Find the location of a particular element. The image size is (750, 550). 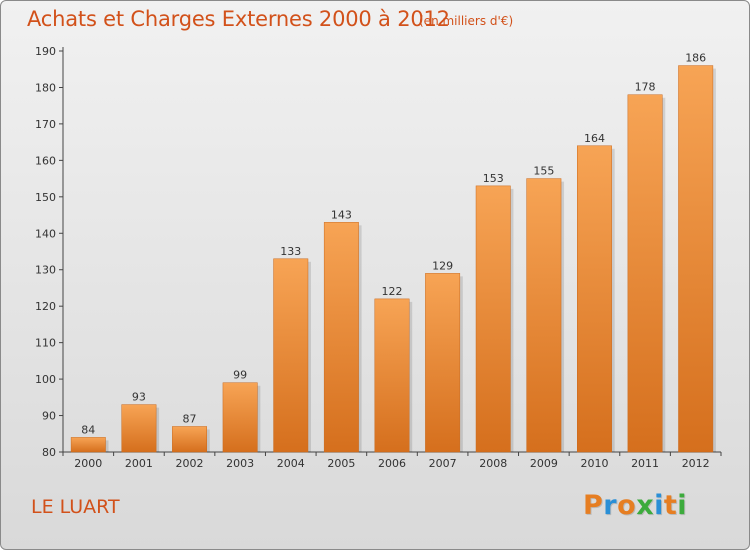

y-tick-label: 180 is located at coordinates (45, 87).